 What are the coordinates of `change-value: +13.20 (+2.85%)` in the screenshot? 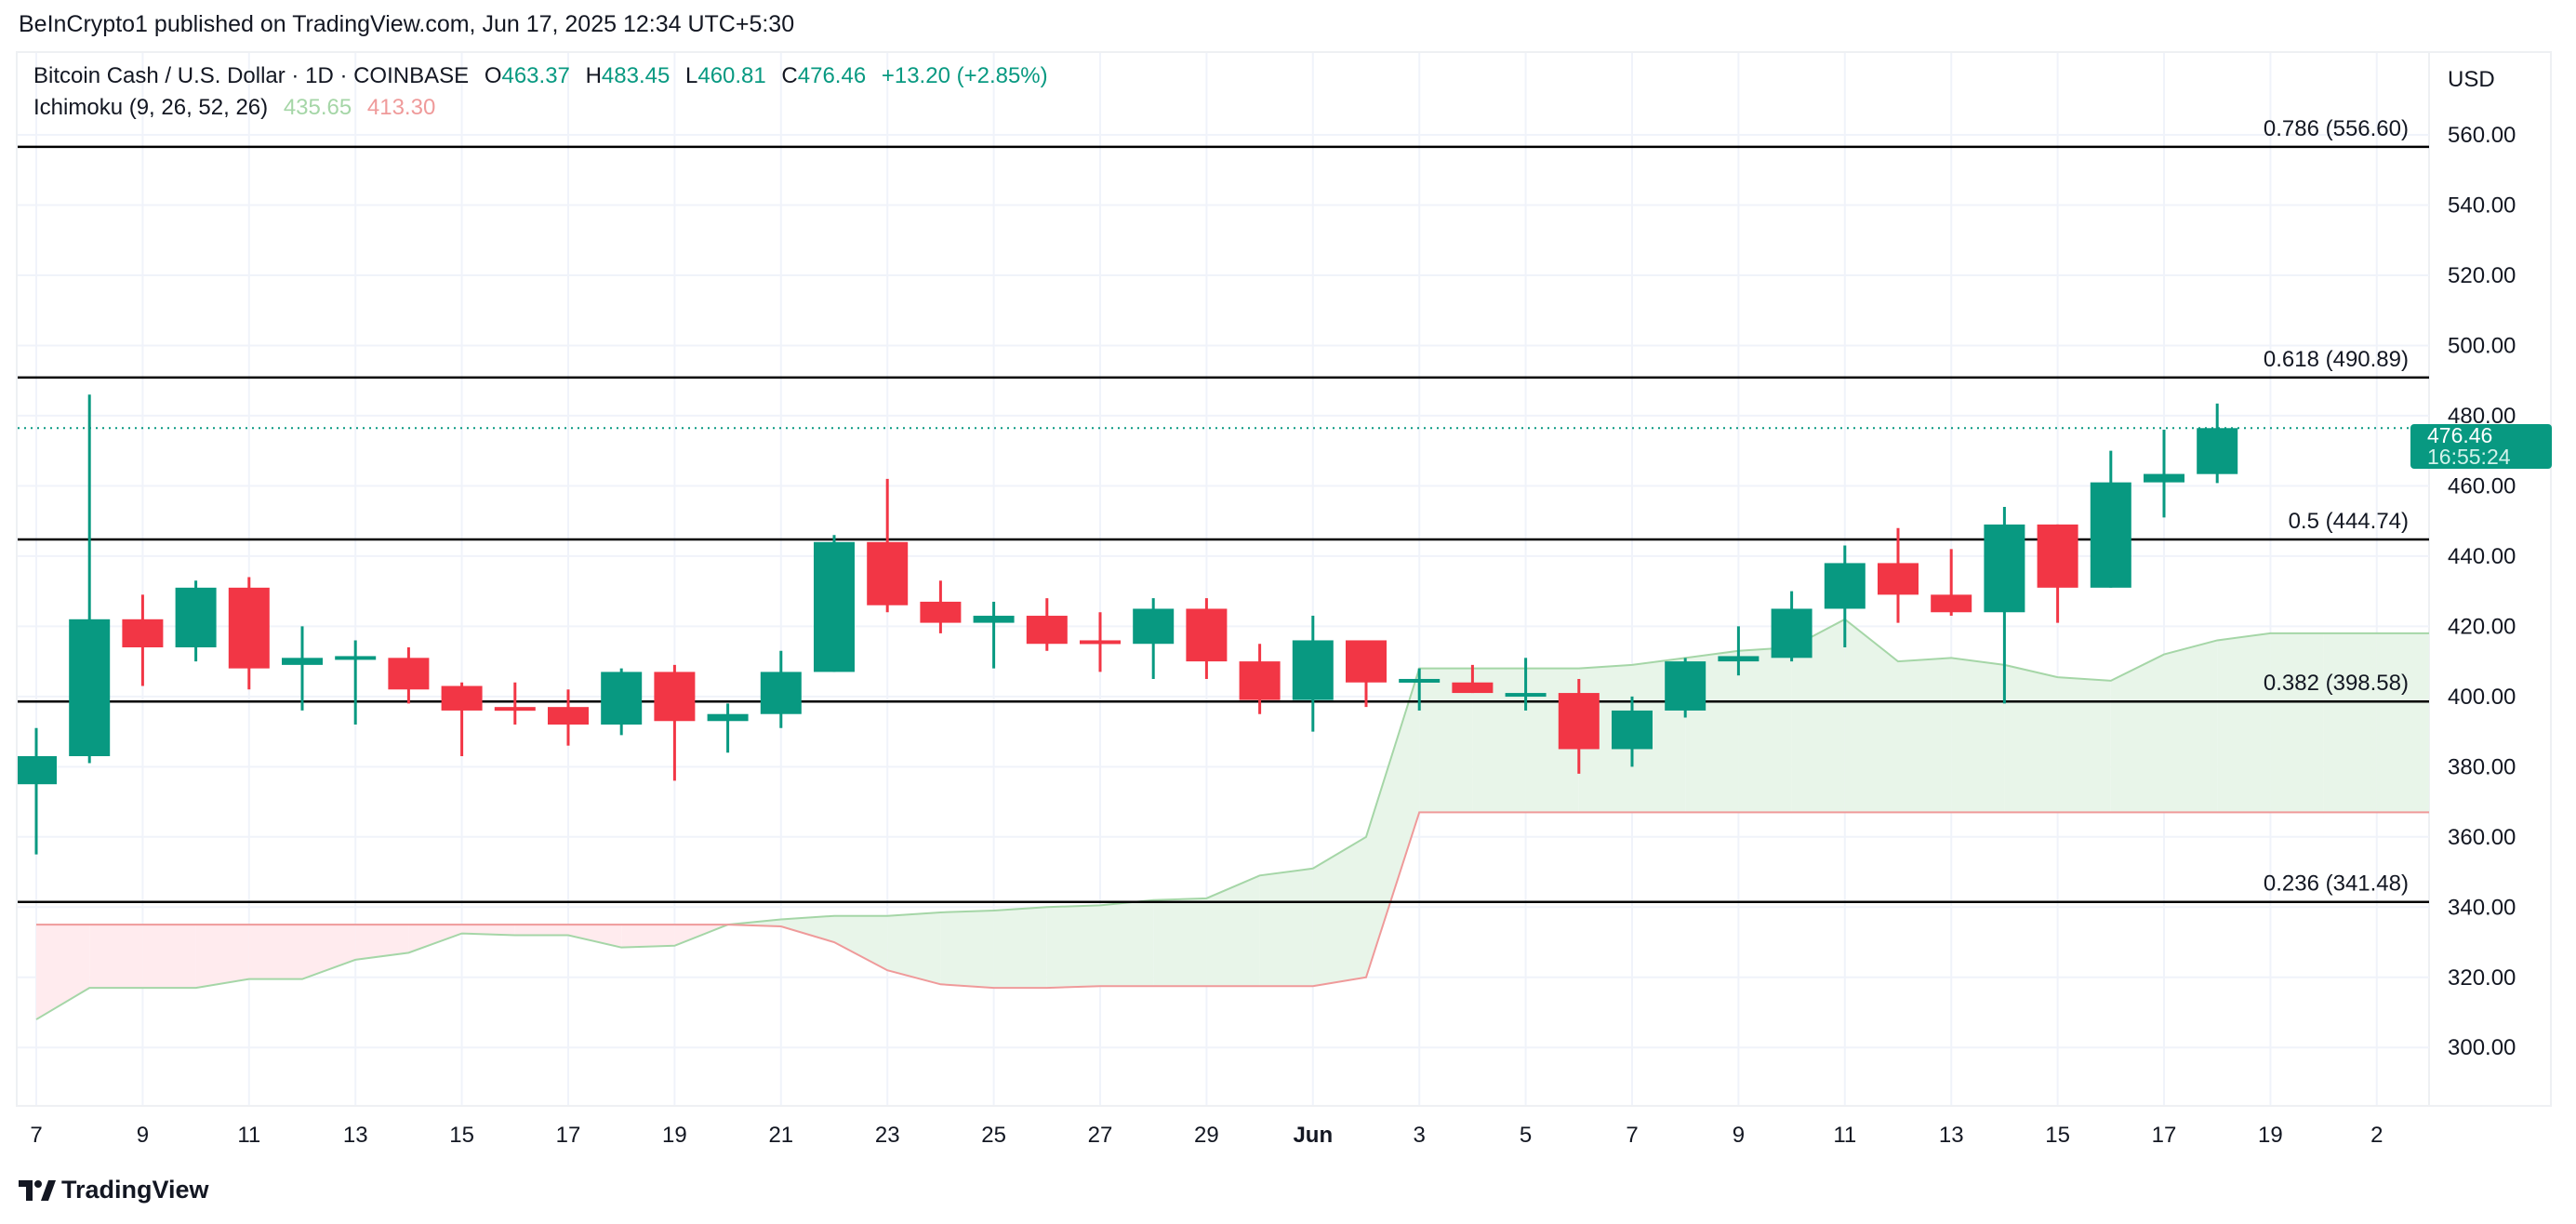 It's located at (964, 75).